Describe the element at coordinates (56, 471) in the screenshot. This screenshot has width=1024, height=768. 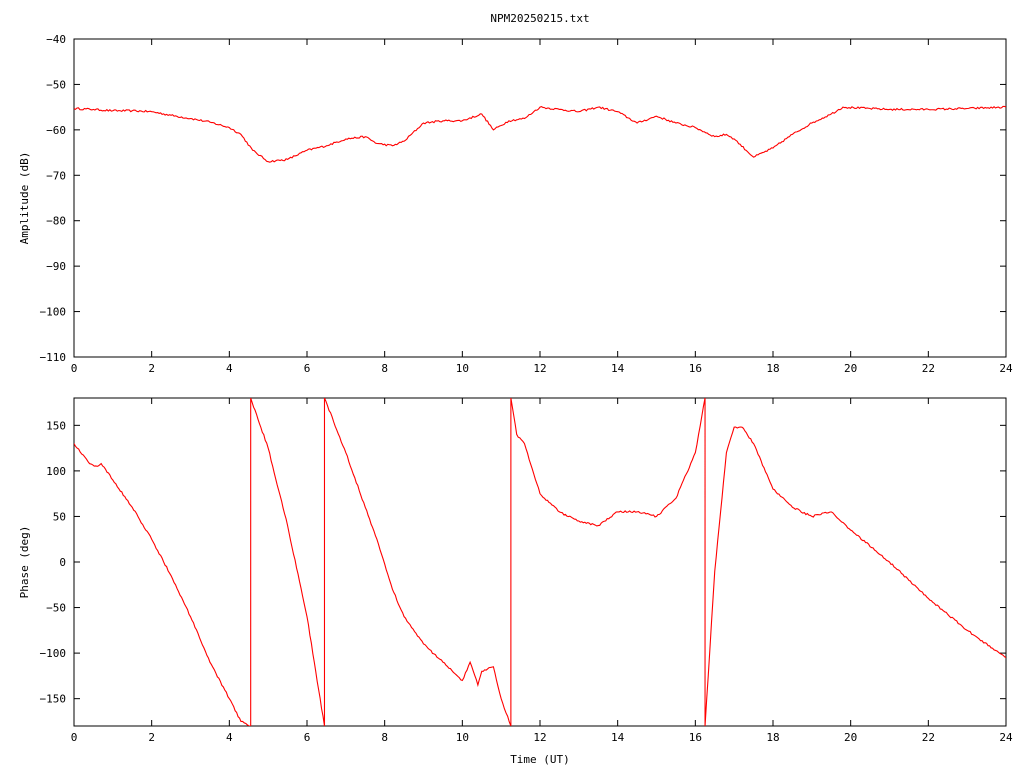
I see `y-tick-label: 100` at that location.